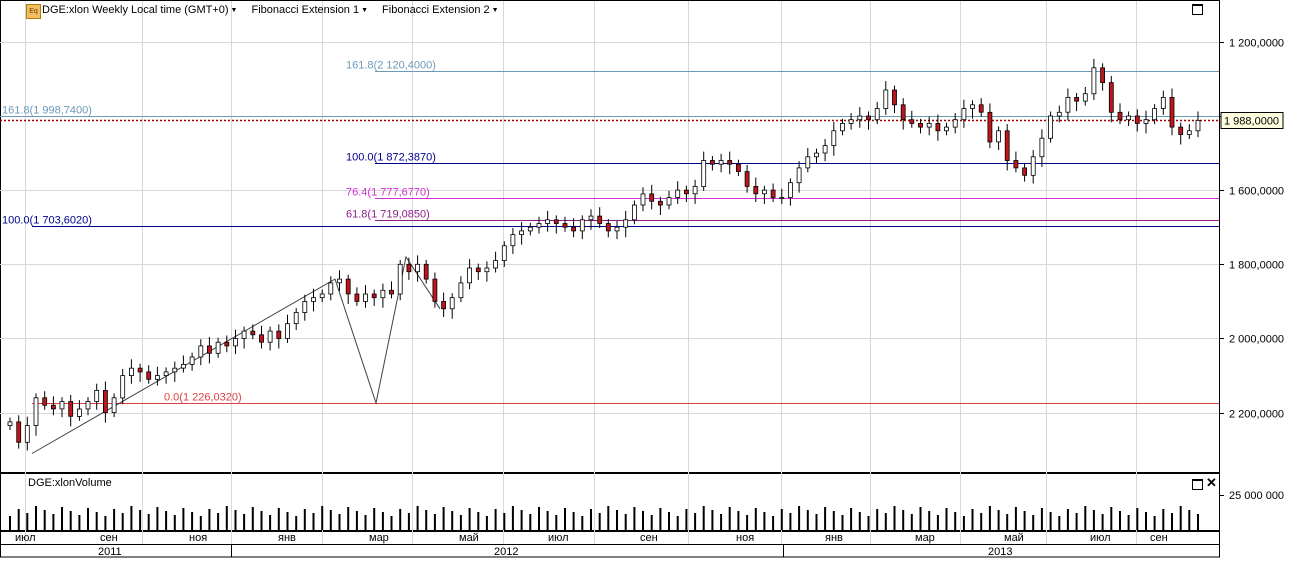 The width and height of the screenshot is (1316, 561). Describe the element at coordinates (1197, 484) in the screenshot. I see `maximize-volume-icon` at that location.